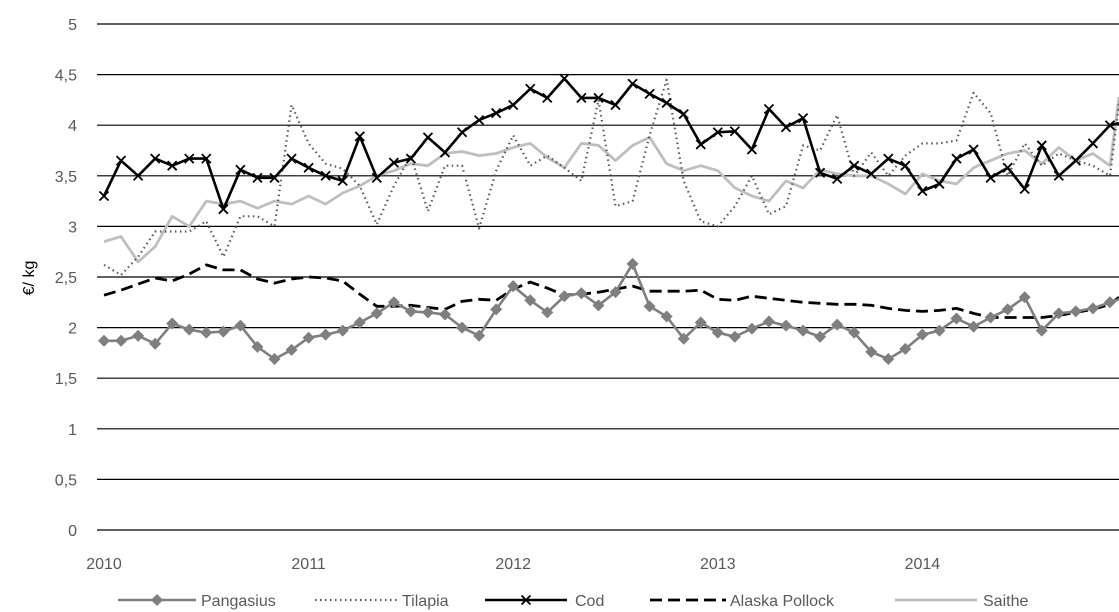 This screenshot has height=612, width=1119. Describe the element at coordinates (308, 564) in the screenshot. I see `x-tick-label: 2011` at that location.